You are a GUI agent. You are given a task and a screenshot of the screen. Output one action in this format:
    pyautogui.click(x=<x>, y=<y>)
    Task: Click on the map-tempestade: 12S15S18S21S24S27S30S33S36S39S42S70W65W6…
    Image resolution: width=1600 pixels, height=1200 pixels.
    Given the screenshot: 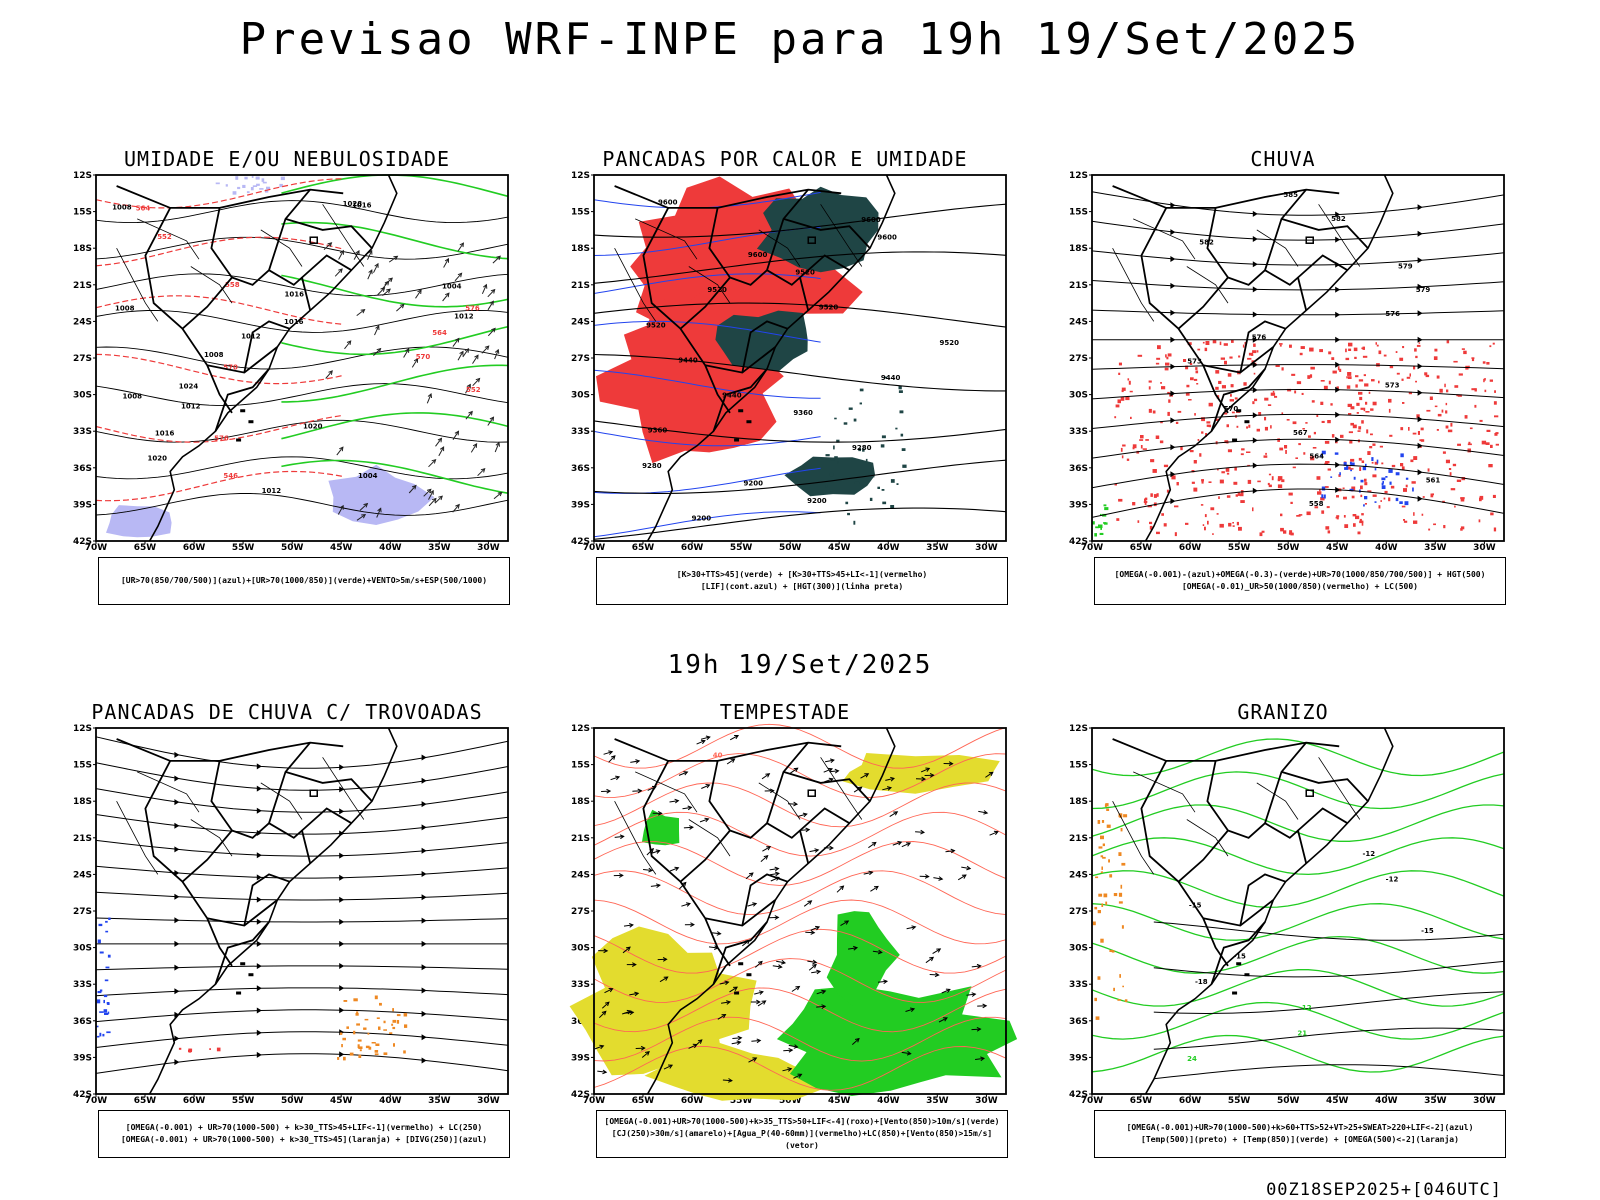 What is the action you would take?
    pyautogui.click(x=793, y=914)
    